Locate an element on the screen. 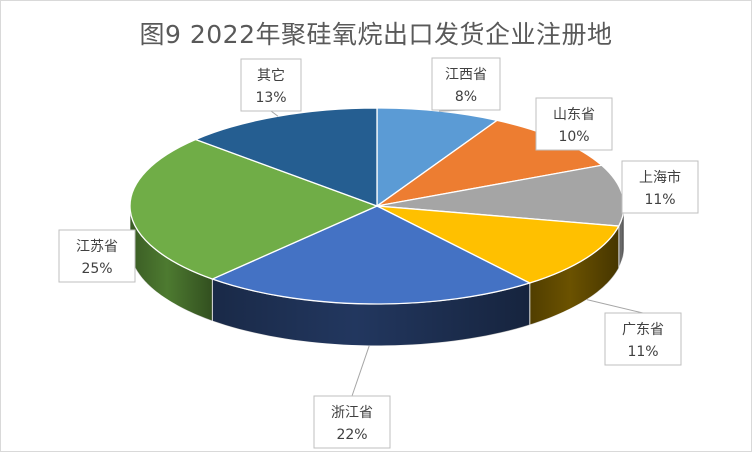  data-label-value-3: 11% is located at coordinates (659, 200).